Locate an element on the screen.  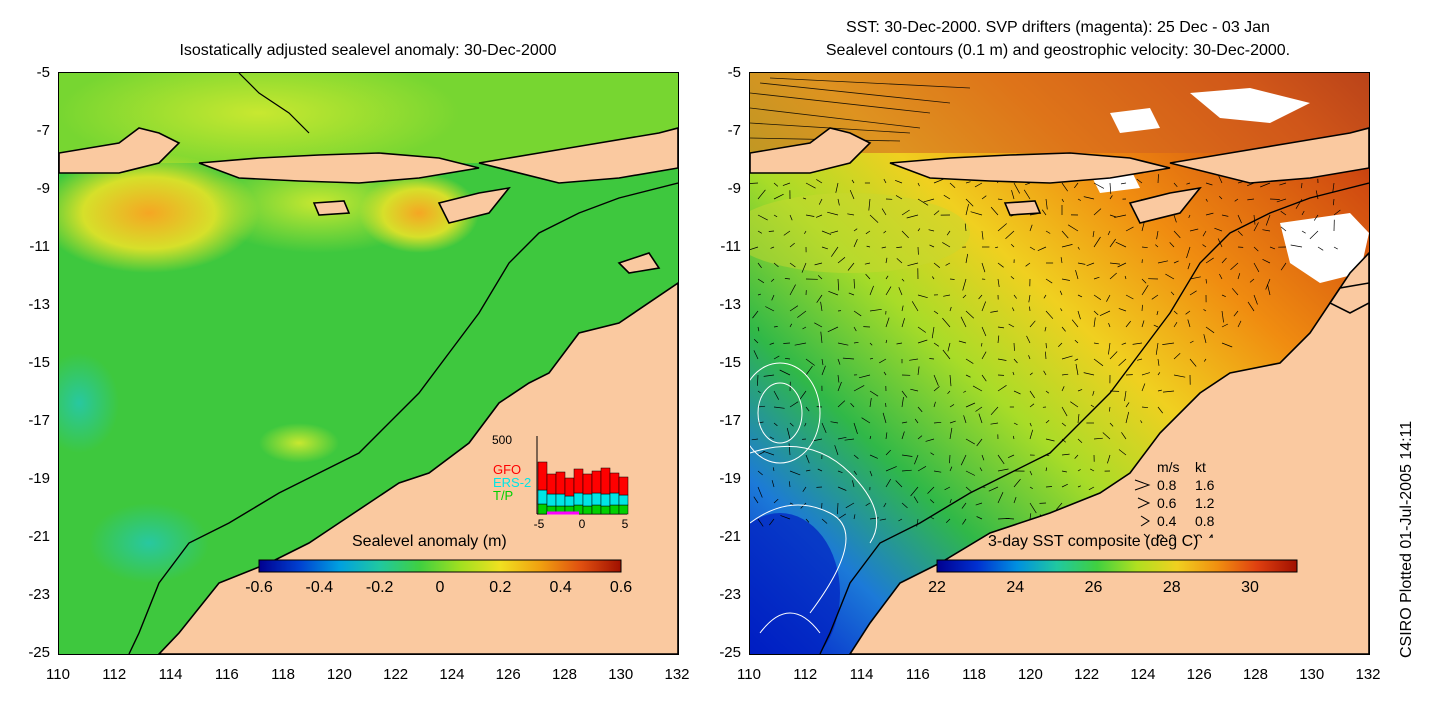
histogram-x-tick: -5 is located at coordinates (539, 524).